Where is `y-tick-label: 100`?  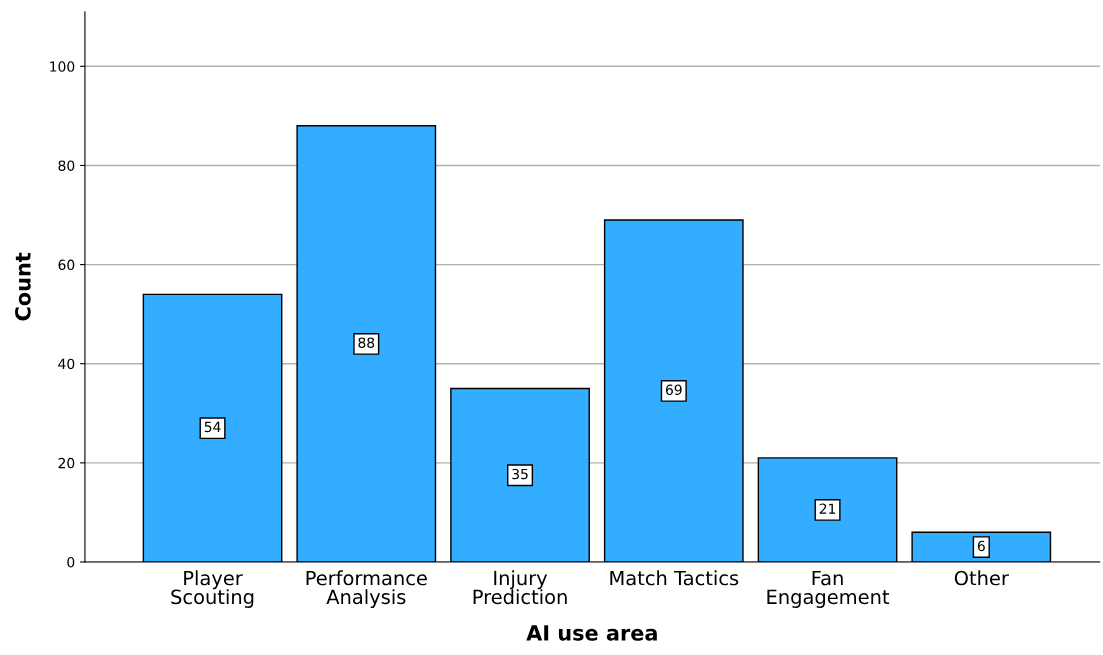
y-tick-label: 100 is located at coordinates (62, 66).